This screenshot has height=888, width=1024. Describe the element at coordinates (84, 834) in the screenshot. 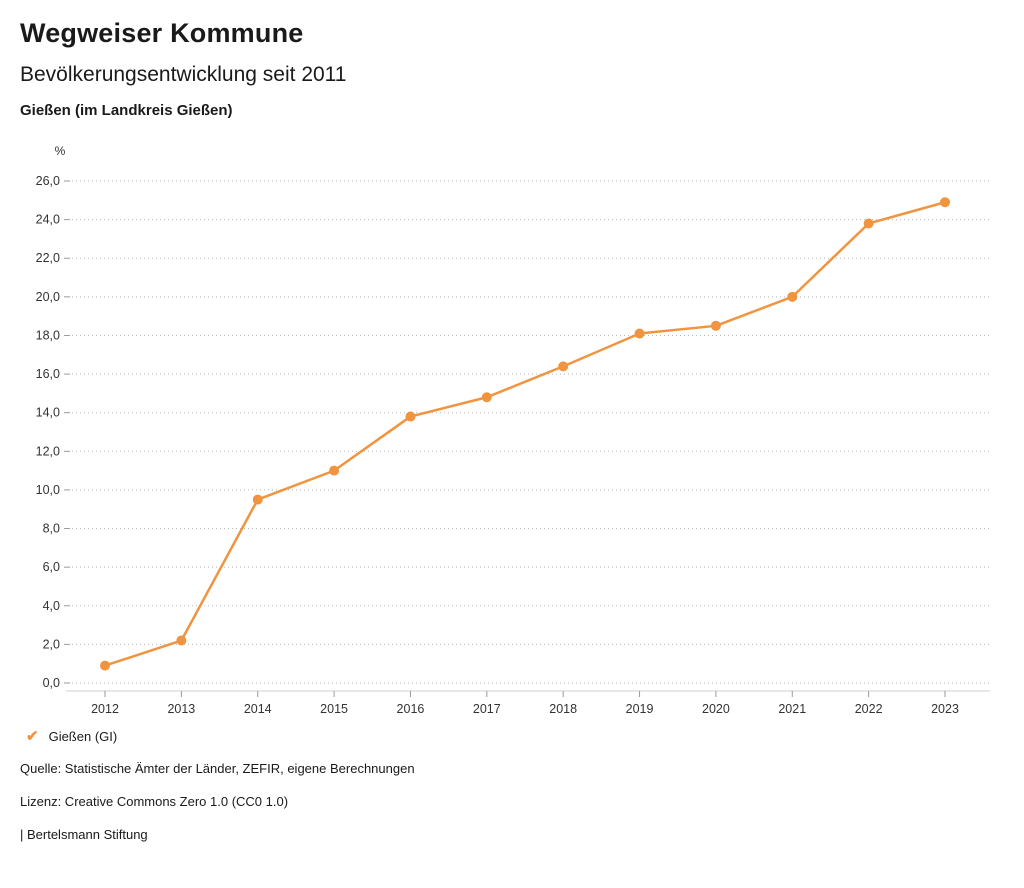

I see `brand-text: | Bertelsmann Stiftung` at that location.